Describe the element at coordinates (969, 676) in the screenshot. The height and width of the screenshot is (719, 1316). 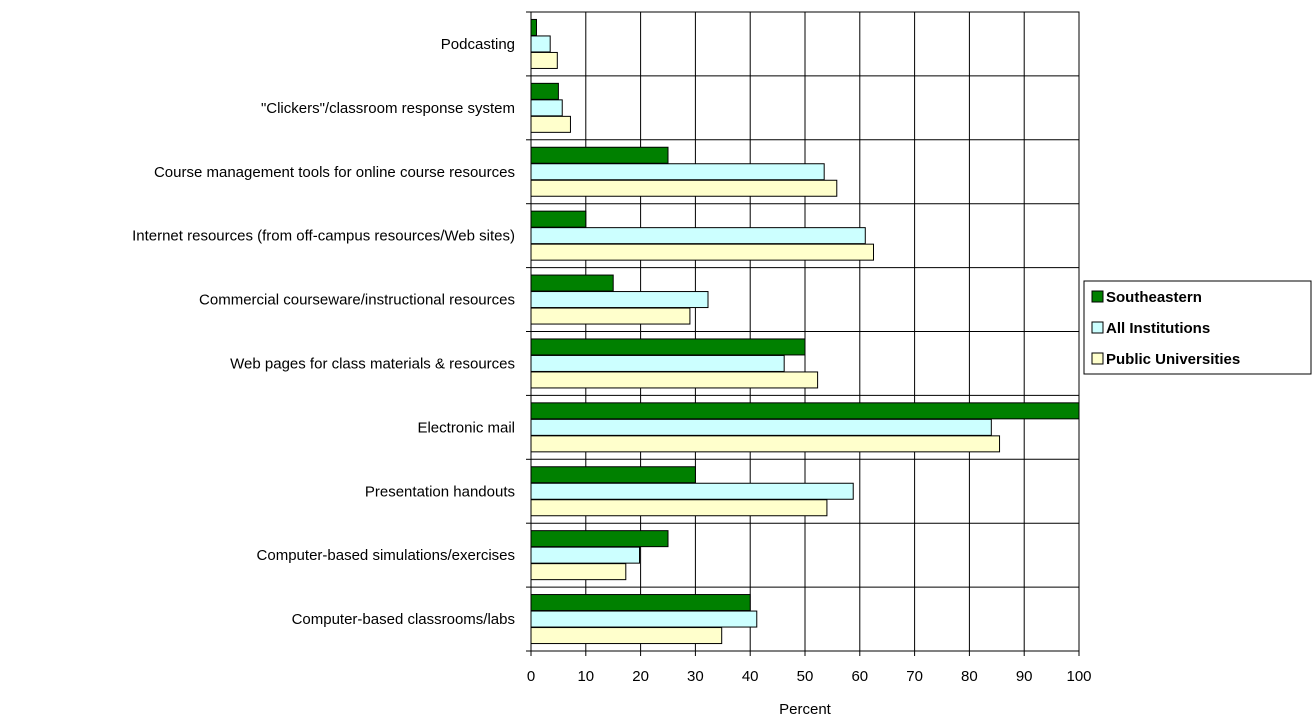
I see `x-tick-label: 80` at that location.